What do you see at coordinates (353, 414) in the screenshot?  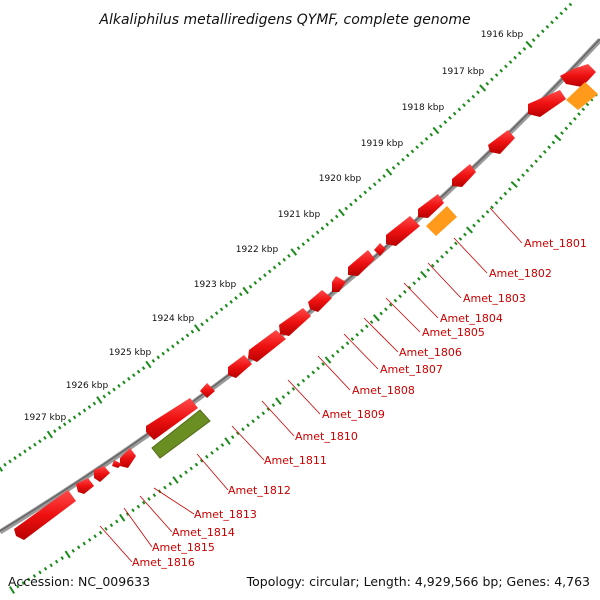 I see `gene-label: Amet_1809` at bounding box center [353, 414].